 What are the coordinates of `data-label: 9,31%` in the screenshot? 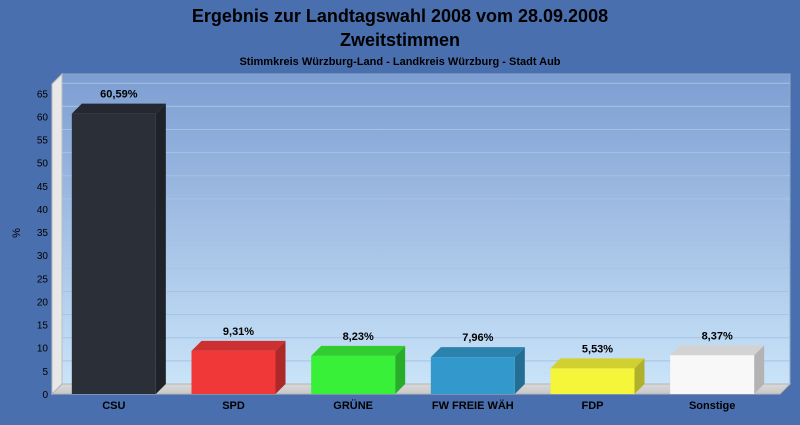 It's located at (238, 332).